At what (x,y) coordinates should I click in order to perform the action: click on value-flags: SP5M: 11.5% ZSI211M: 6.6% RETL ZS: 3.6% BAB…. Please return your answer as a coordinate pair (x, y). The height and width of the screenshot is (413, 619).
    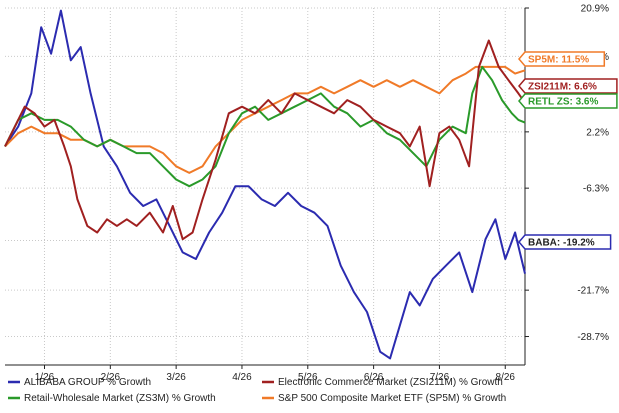
    Looking at the image, I should click on (568, 150).